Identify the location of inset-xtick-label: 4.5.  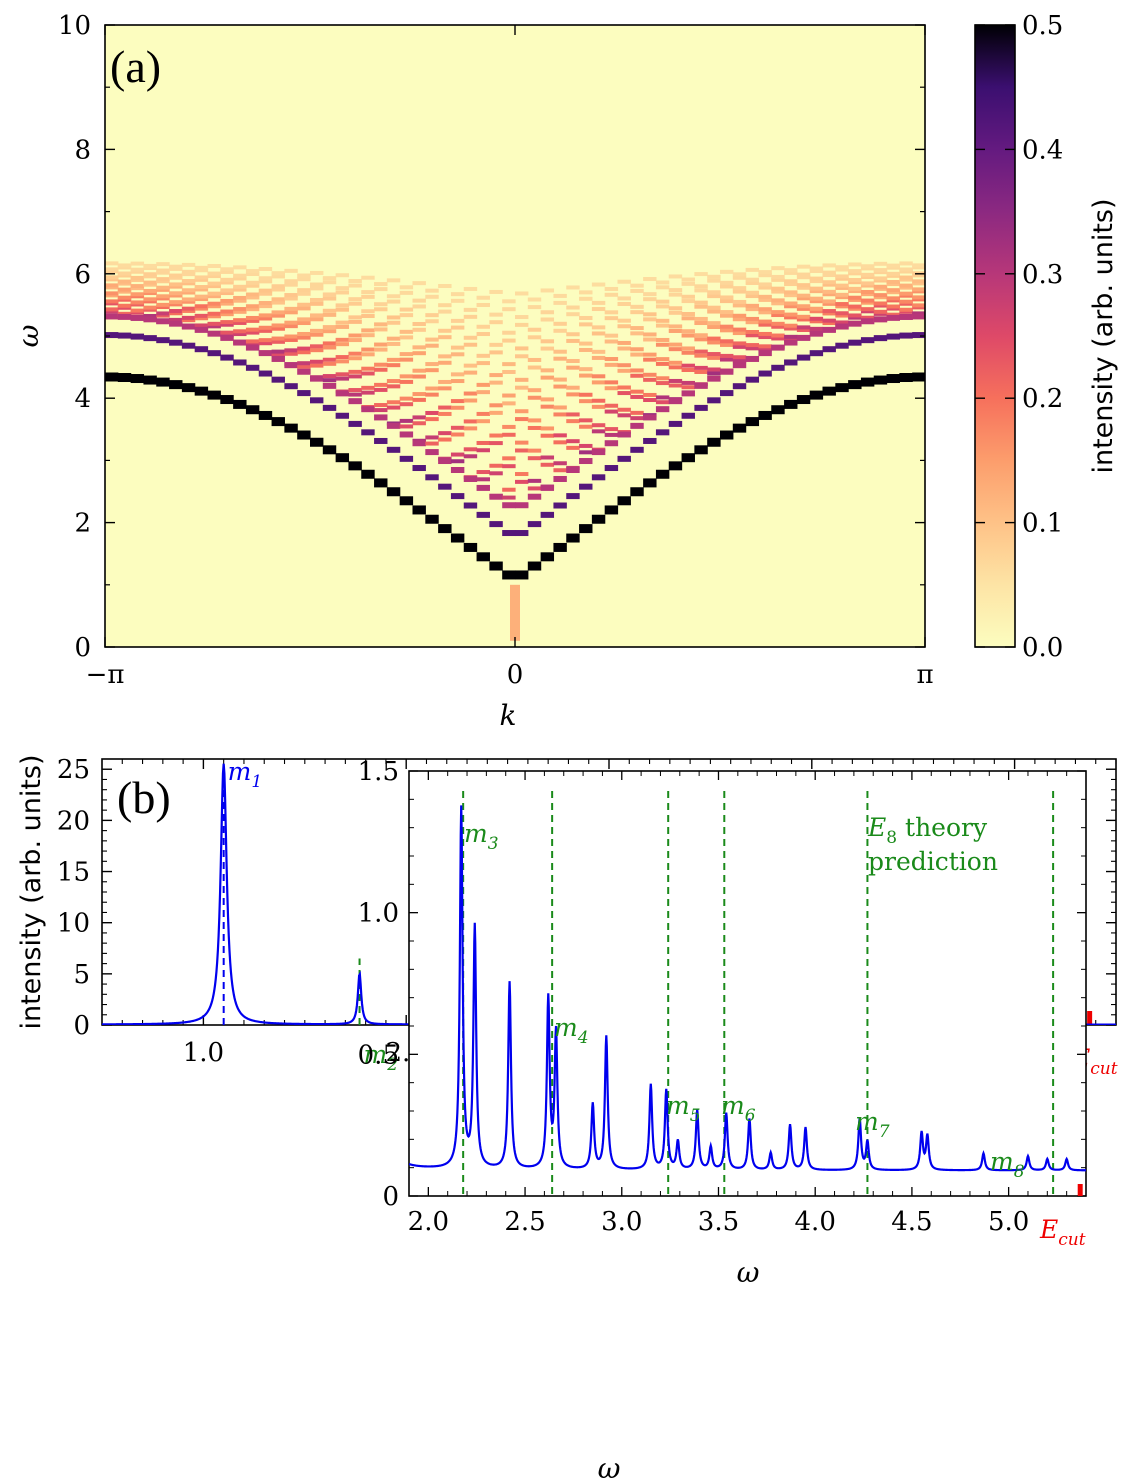
(911, 1222).